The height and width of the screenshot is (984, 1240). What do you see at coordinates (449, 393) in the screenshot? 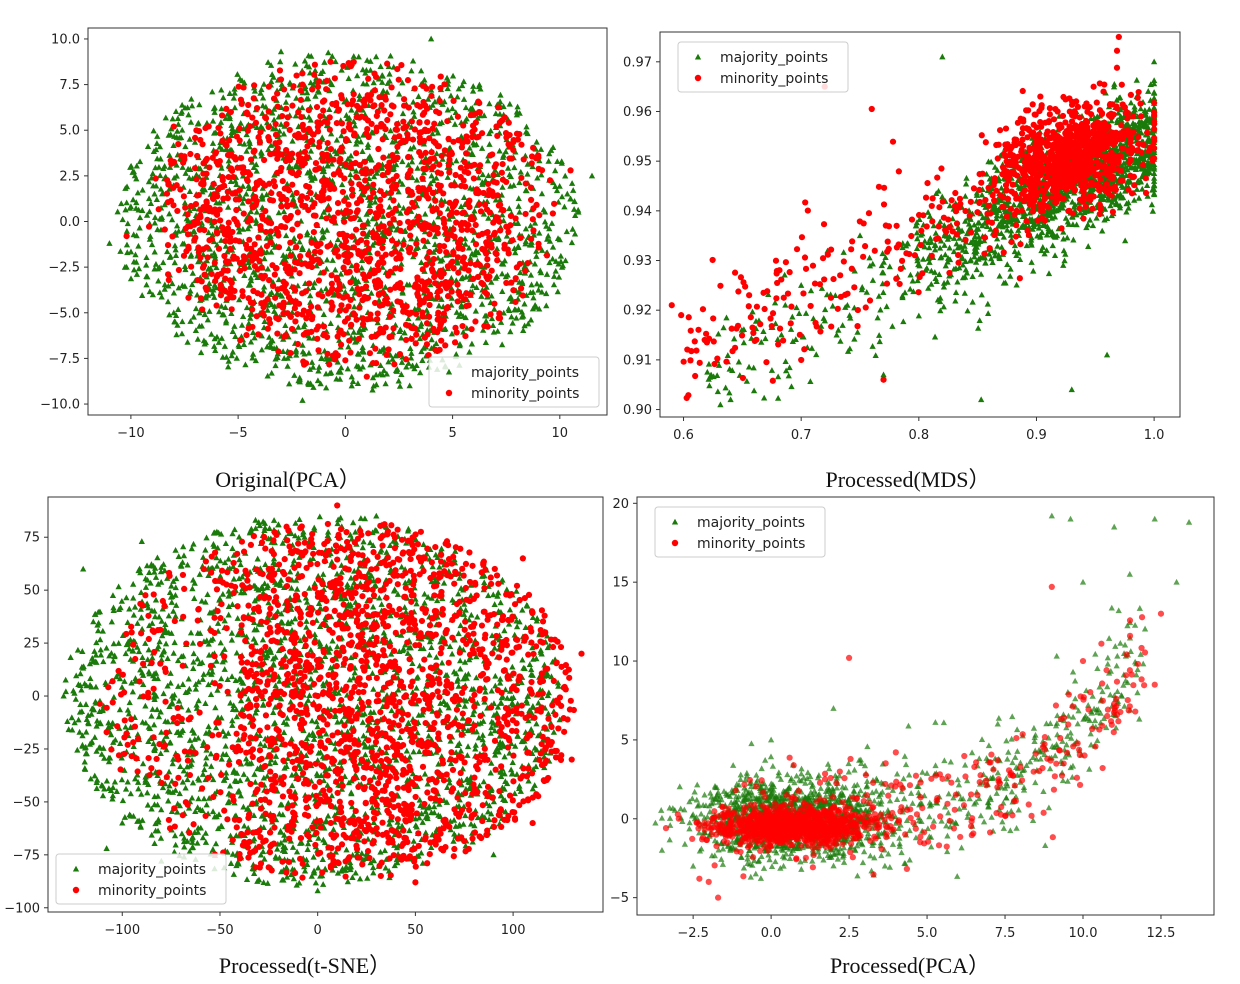
I see `legend-minority-marker` at bounding box center [449, 393].